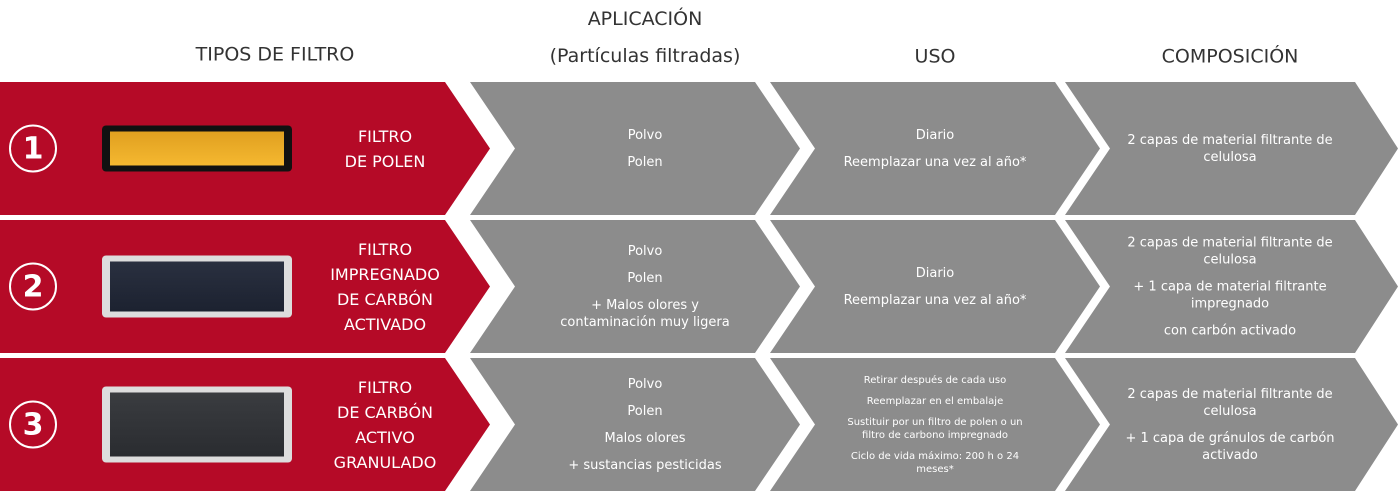 The height and width of the screenshot is (495, 1398). I want to click on aplicacion-cell: Polvo Polen, so click(645, 149).